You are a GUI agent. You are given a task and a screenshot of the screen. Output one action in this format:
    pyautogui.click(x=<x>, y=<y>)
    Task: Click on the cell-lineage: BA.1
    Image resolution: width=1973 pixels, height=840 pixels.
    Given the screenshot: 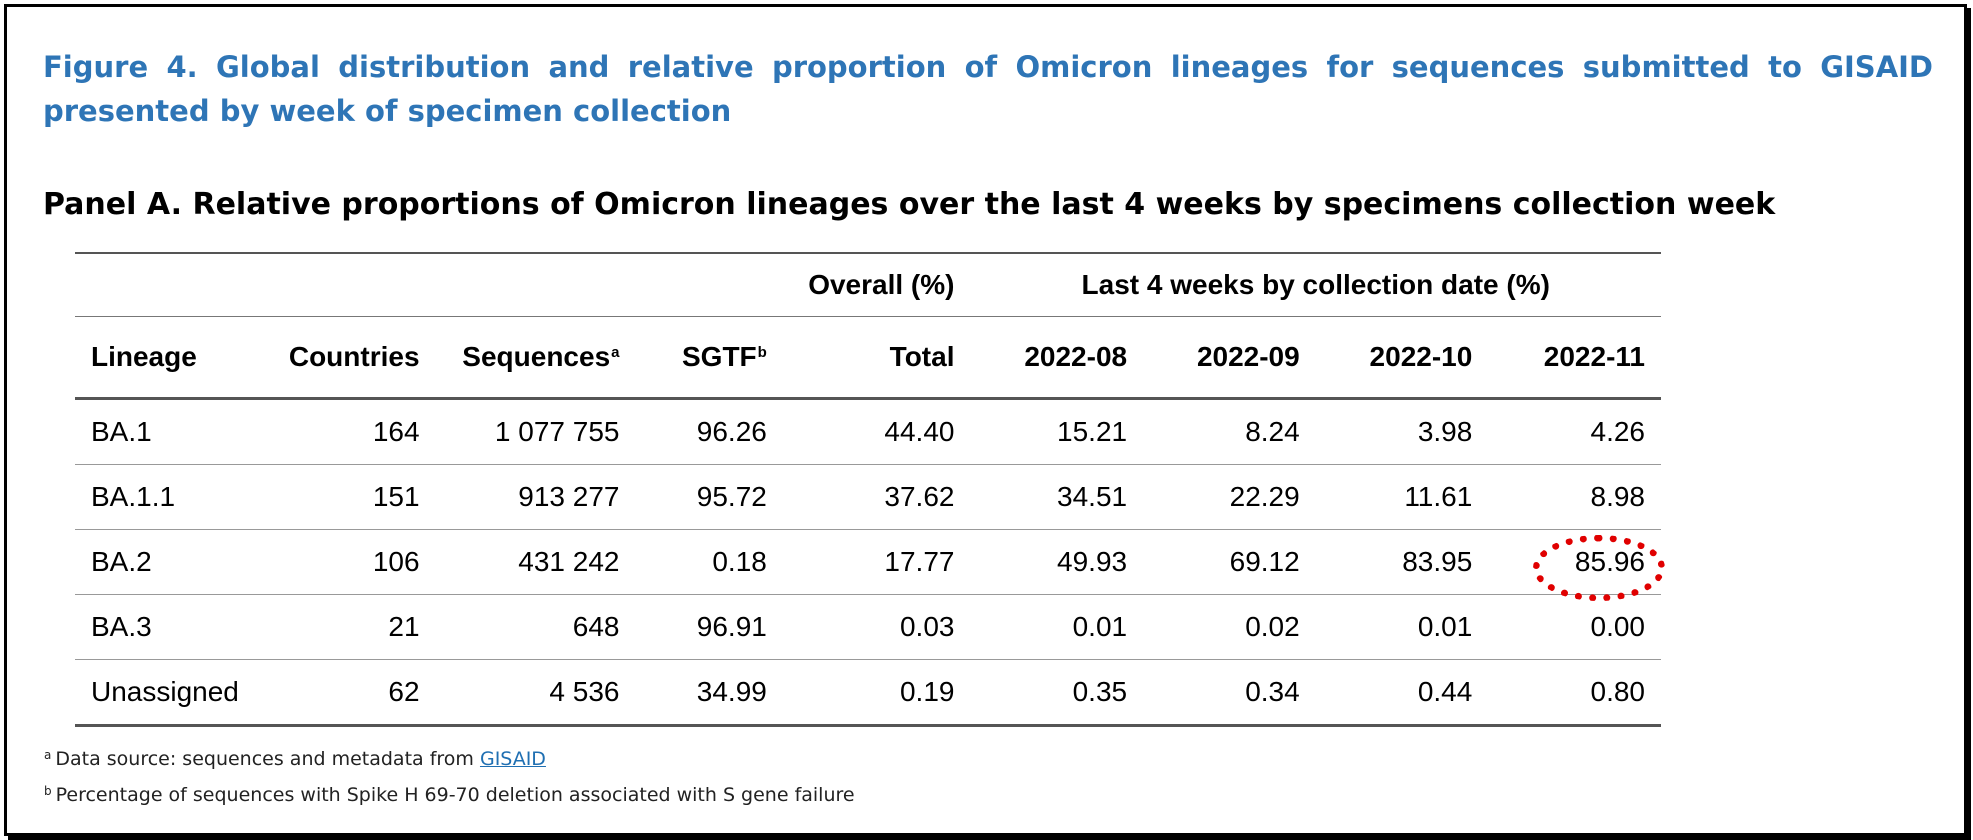 What is the action you would take?
    pyautogui.click(x=170, y=431)
    